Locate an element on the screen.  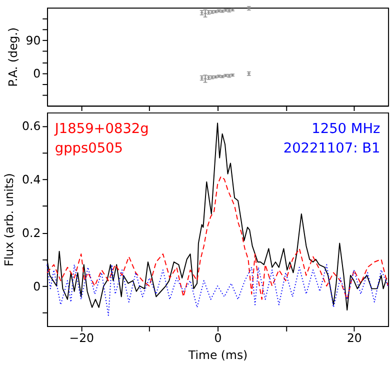
y-axis-title: P.A. (deg.) is located at coordinates (13, 57).